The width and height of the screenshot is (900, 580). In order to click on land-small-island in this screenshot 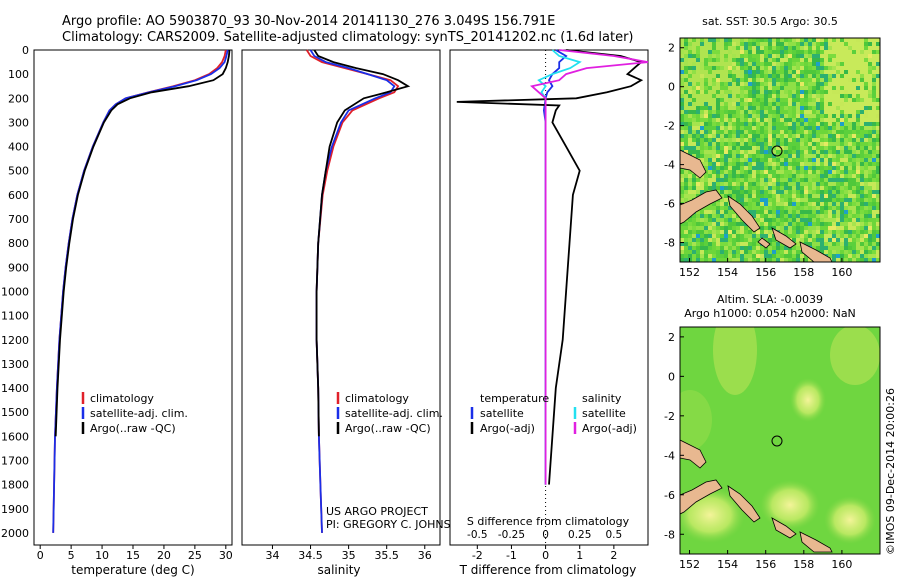, I will do `click(764, 243)`.